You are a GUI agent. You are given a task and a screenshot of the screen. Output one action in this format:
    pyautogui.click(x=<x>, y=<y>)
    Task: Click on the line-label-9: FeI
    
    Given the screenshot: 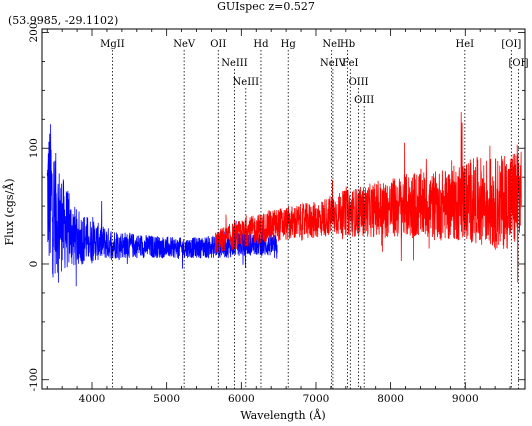 What is the action you would take?
    pyautogui.click(x=350, y=63)
    